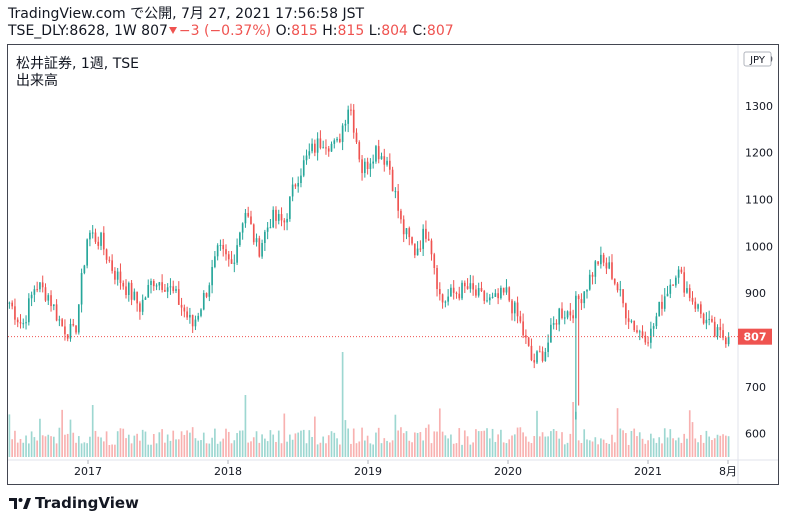 The image size is (788, 522). Describe the element at coordinates (74, 503) in the screenshot. I see `tradingview-logo: TradingView` at that location.